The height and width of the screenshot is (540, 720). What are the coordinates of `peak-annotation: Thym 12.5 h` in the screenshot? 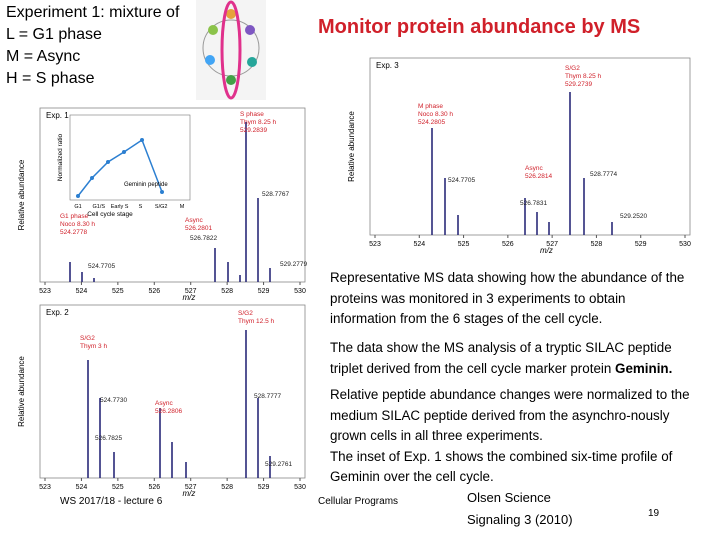 It's located at (256, 321).